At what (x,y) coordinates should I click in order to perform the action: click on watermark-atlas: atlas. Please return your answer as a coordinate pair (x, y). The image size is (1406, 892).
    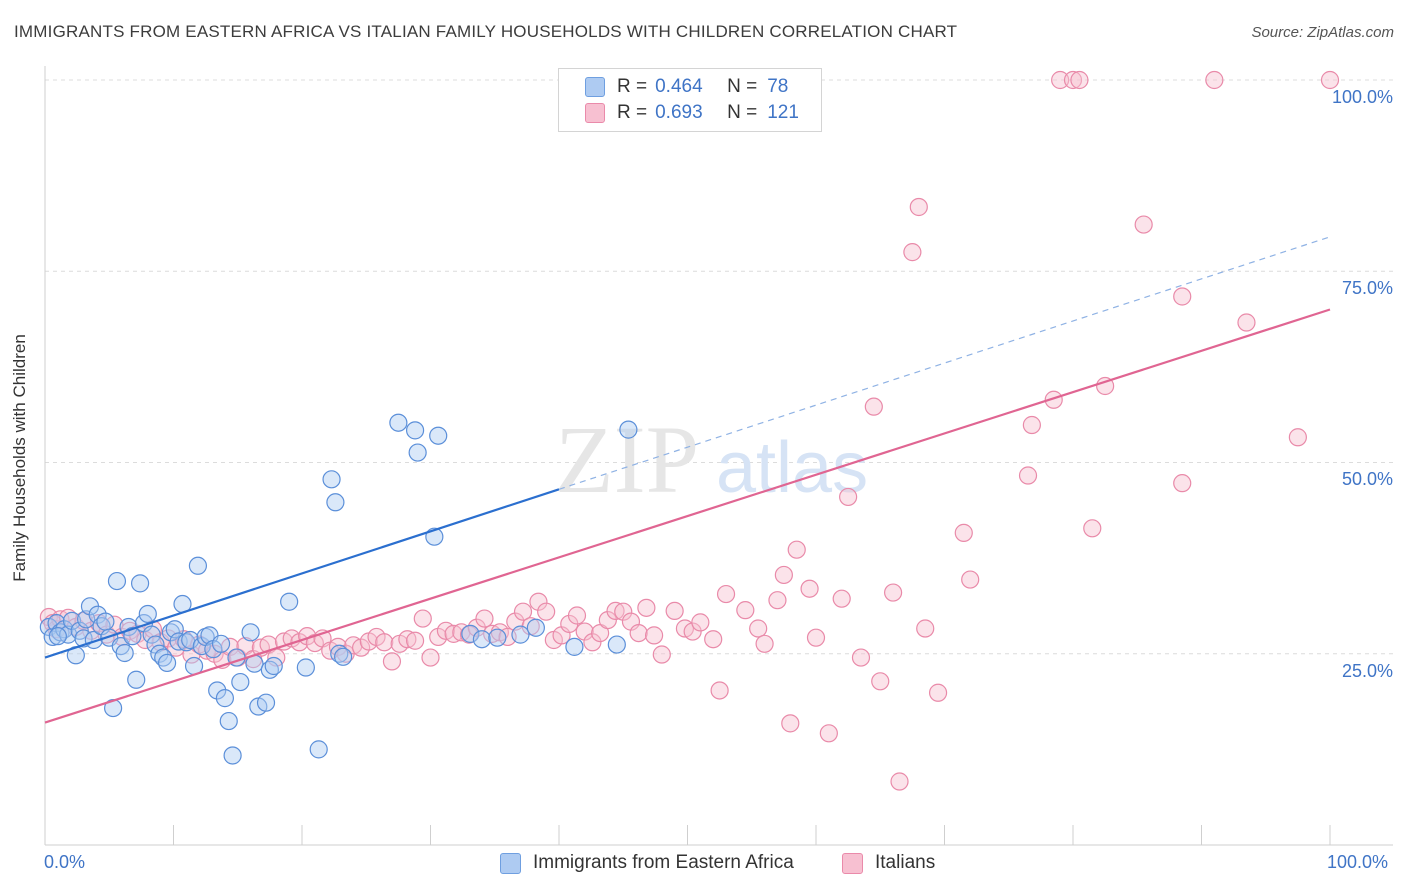
    Looking at the image, I should click on (792, 468).